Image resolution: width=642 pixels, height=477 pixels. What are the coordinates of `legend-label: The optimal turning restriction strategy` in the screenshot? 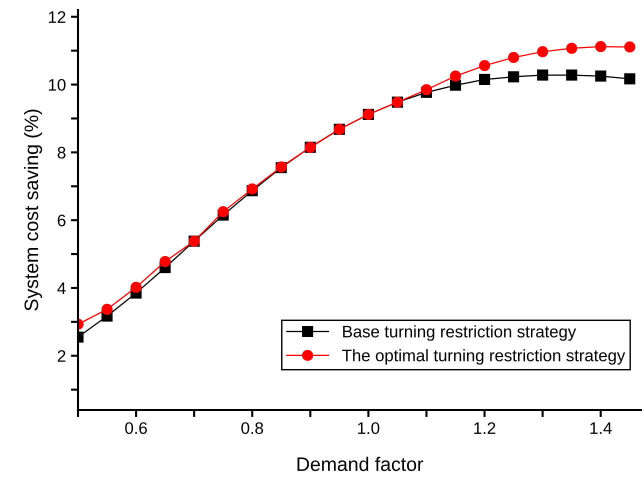 It's located at (484, 357).